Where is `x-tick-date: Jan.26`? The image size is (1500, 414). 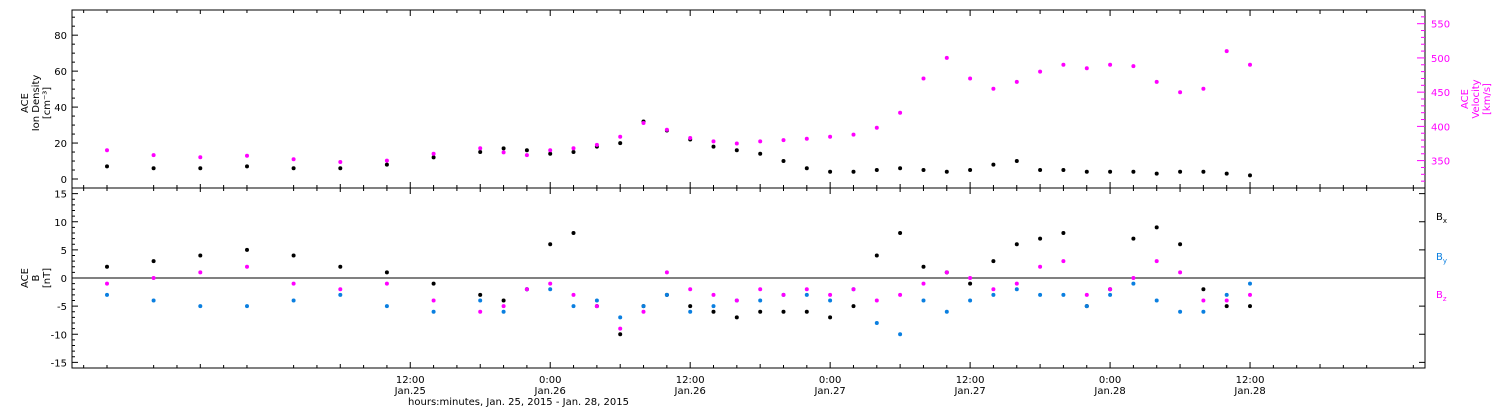 x-tick-date: Jan.26 is located at coordinates (690, 391).